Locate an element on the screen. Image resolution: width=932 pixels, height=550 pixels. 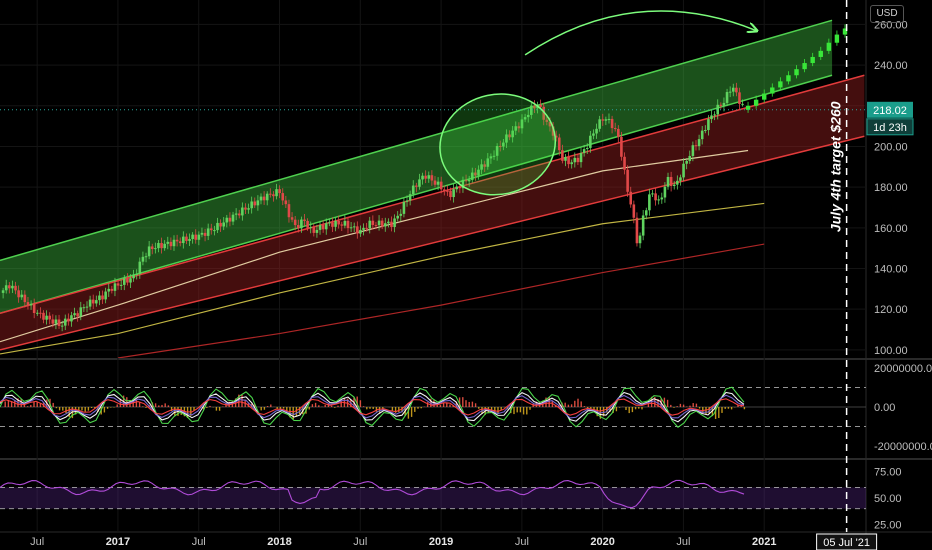
osc-line is located at coordinates (372, 406).